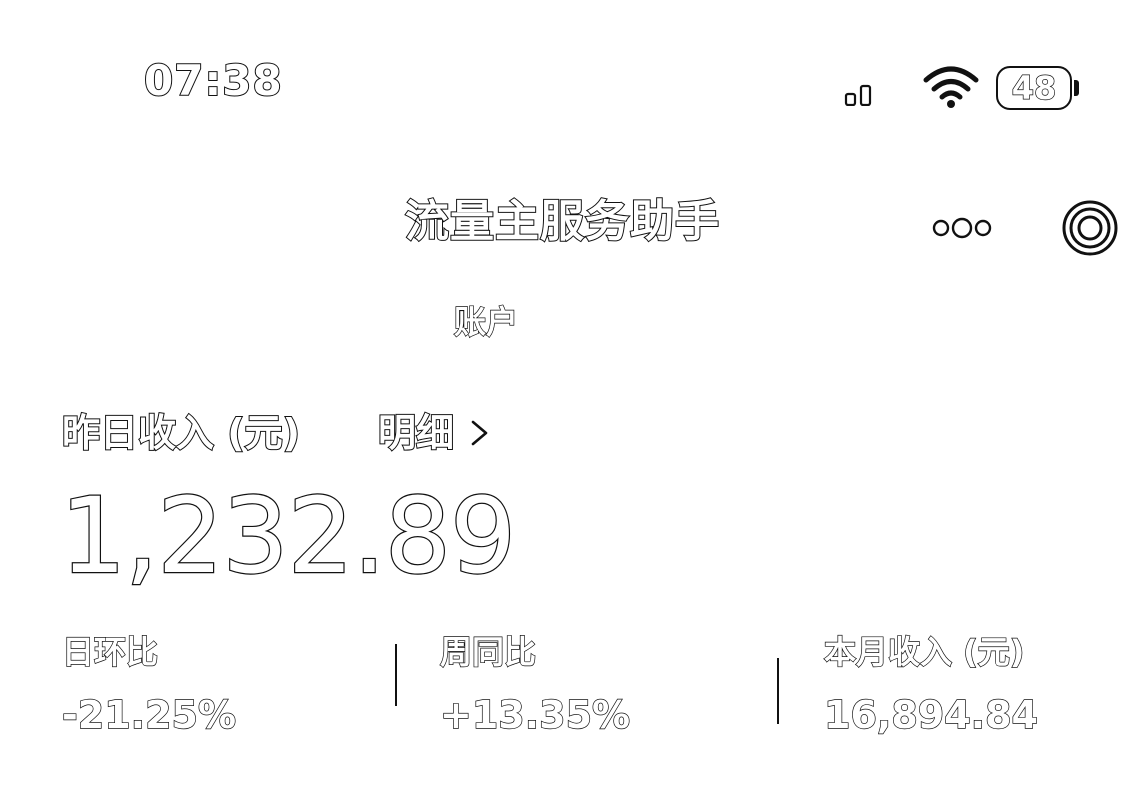 The image size is (1133, 801). What do you see at coordinates (930, 715) in the screenshot?
I see `stat-value-month-income: 16,894.84` at bounding box center [930, 715].